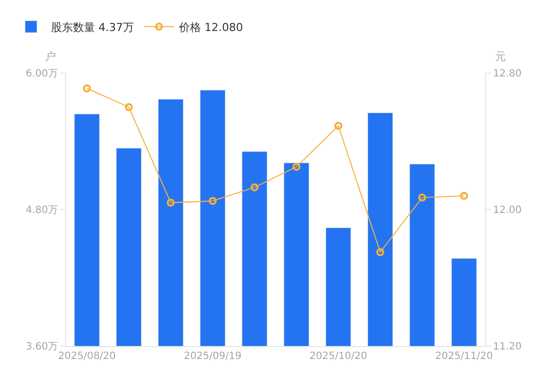  What do you see at coordinates (507, 210) in the screenshot?
I see `y2-tick-label: 12.00` at bounding box center [507, 210].